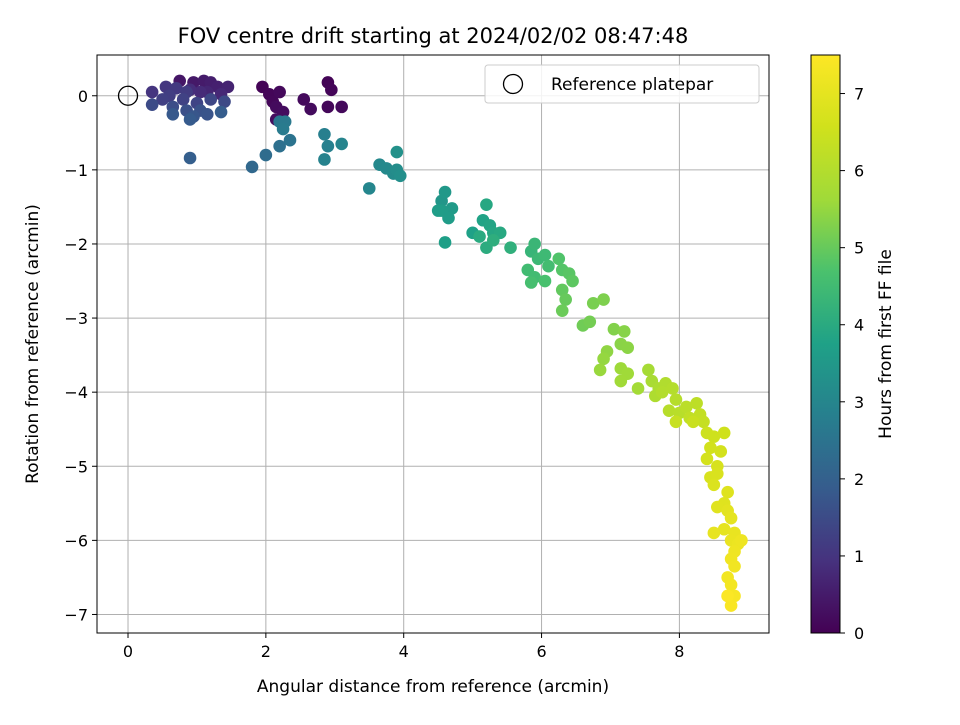  Describe the element at coordinates (76, 170) in the screenshot. I see `y-tick-label: −1` at that location.